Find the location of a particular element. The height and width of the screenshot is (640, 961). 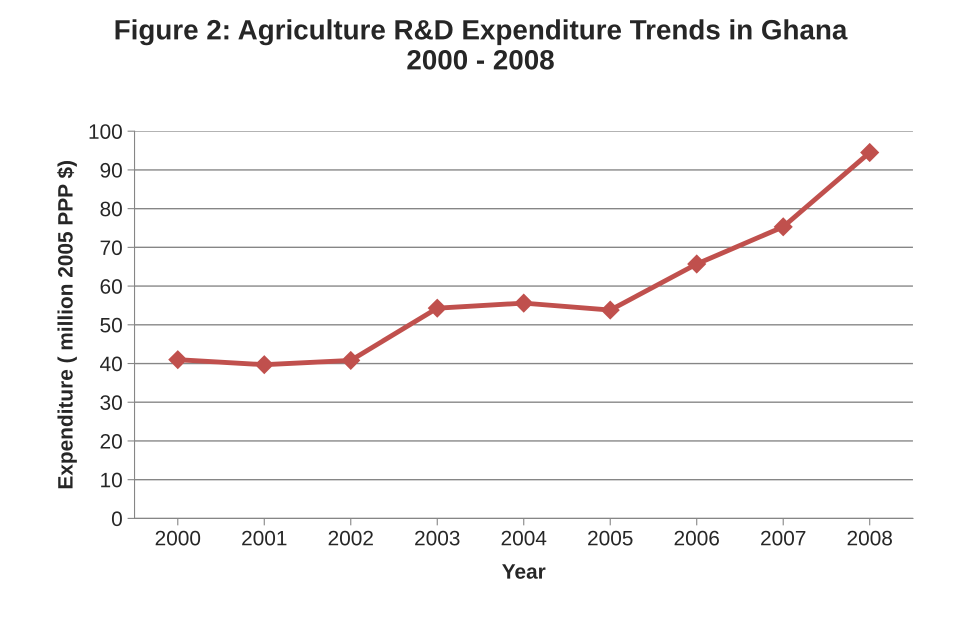

y-tick-label: 0 is located at coordinates (117, 518).